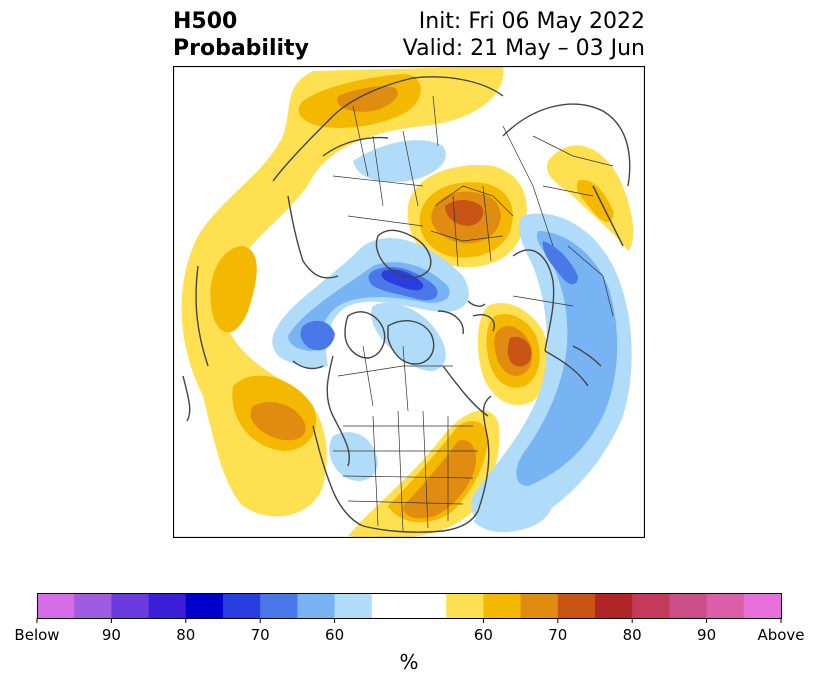 The height and width of the screenshot is (686, 819). What do you see at coordinates (408, 662) in the screenshot?
I see `colorbar-unit: %` at bounding box center [408, 662].